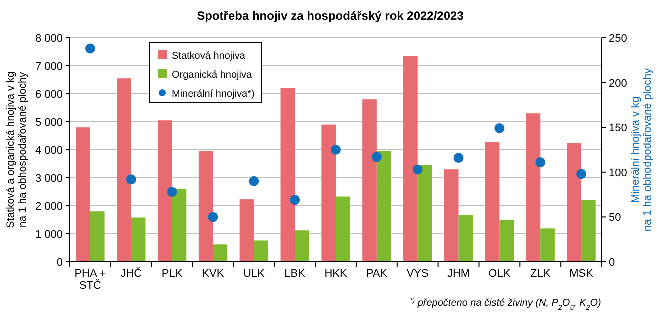 This screenshot has width=661, height=321. Describe the element at coordinates (49, 123) in the screenshot. I see `y-tick-label: 5 000` at that location.